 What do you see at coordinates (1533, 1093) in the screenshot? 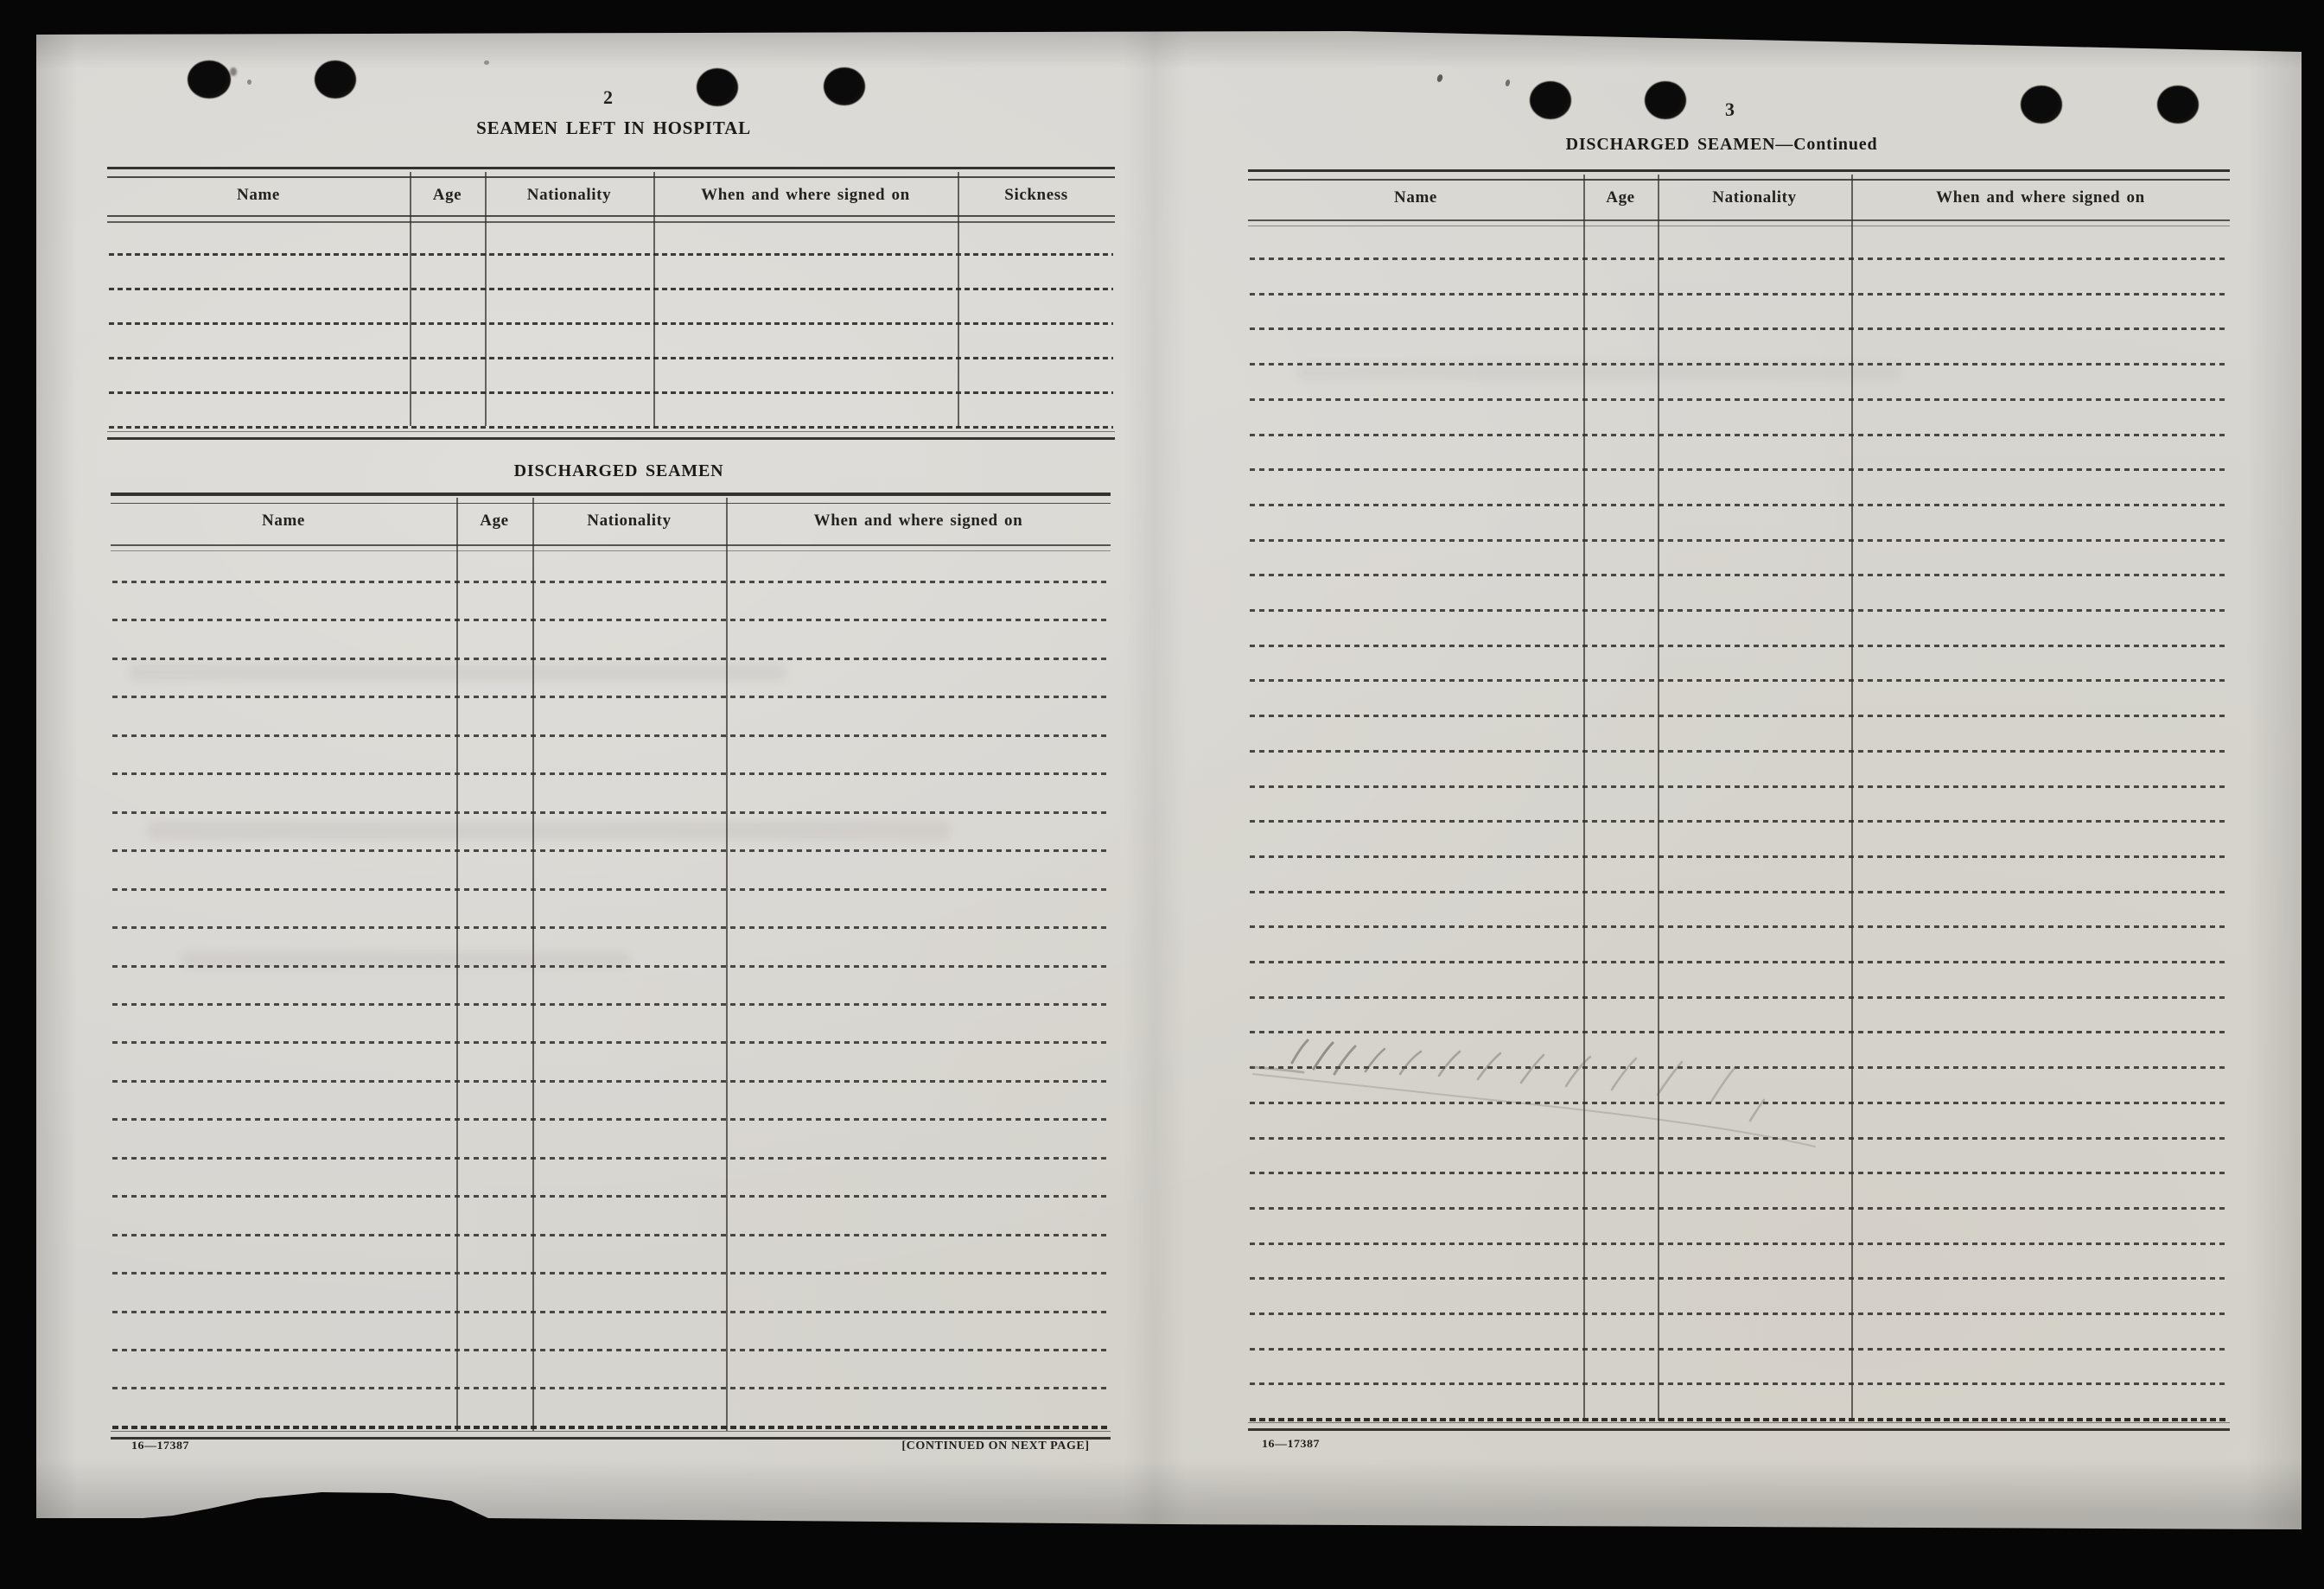
I see `pencil-scribble` at bounding box center [1533, 1093].